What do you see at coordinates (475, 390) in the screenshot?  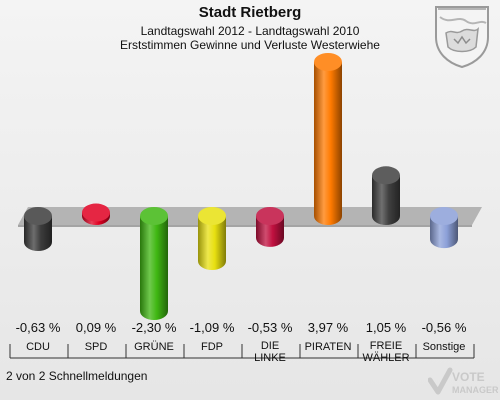 I see `logo-line2: MANAGER` at bounding box center [475, 390].